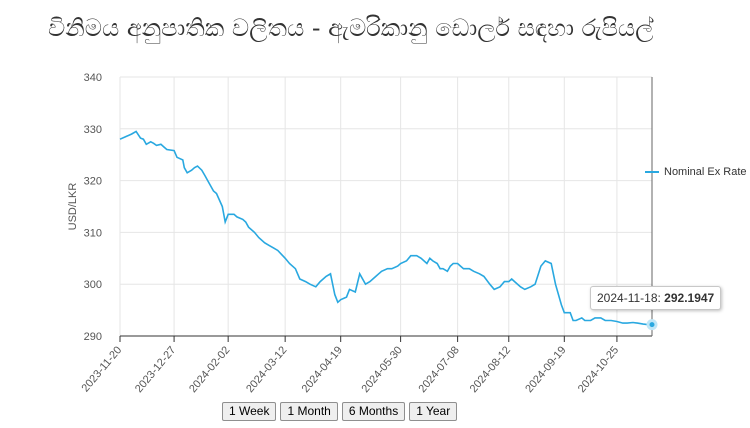  Describe the element at coordinates (309, 411) in the screenshot. I see `range-1-month-button: 1 Month` at that location.